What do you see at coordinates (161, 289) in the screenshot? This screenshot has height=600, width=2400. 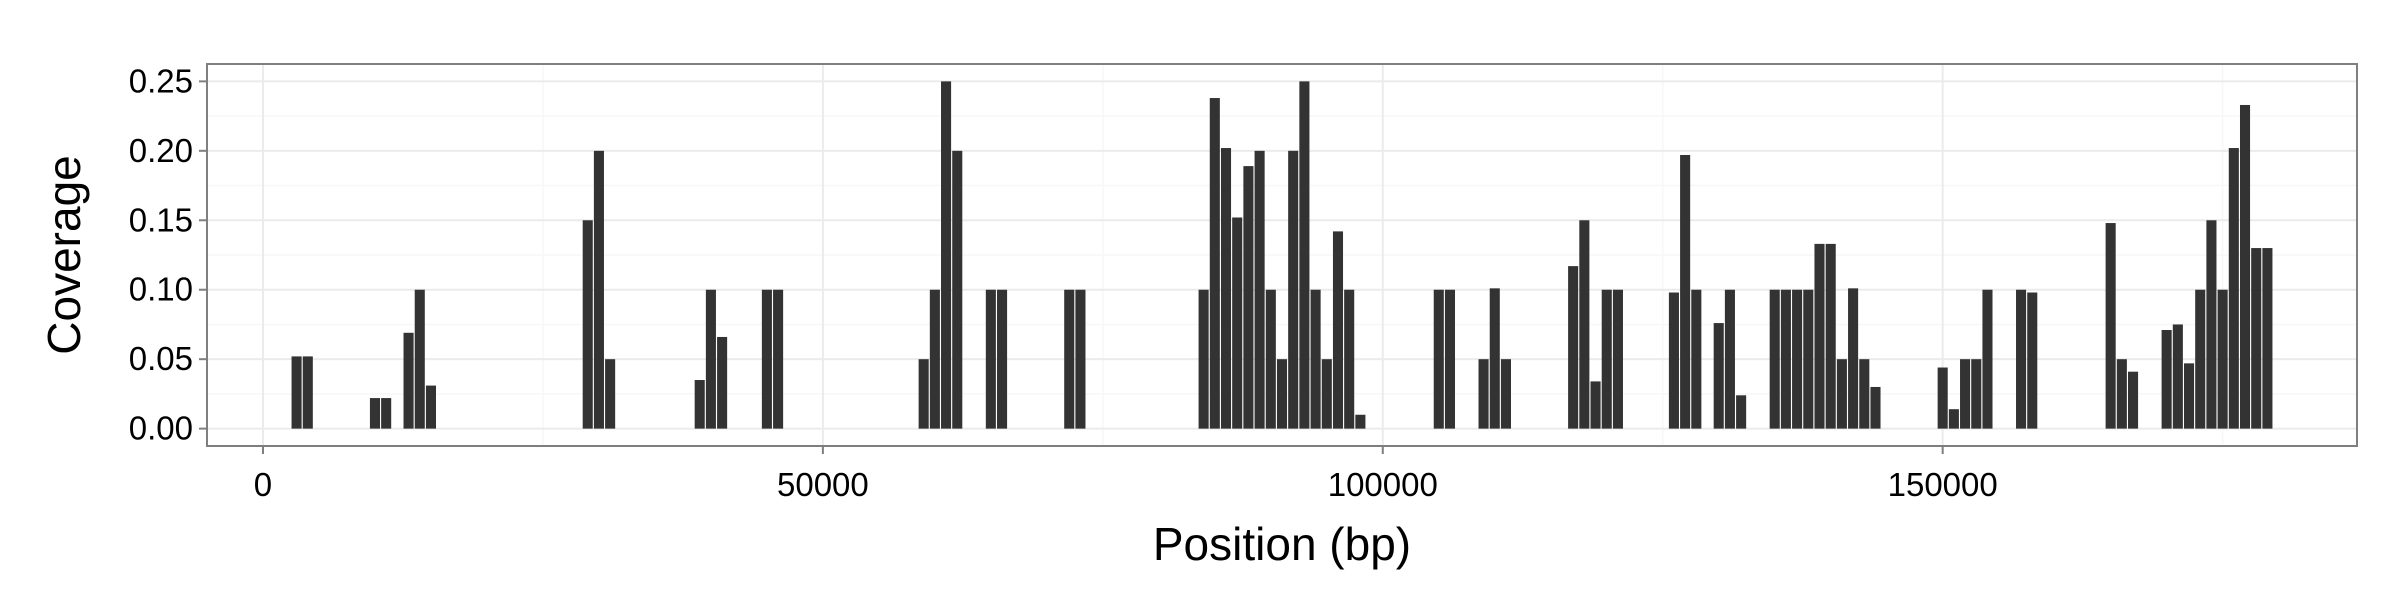 I see `y-tick-label: 0.10` at bounding box center [161, 289].